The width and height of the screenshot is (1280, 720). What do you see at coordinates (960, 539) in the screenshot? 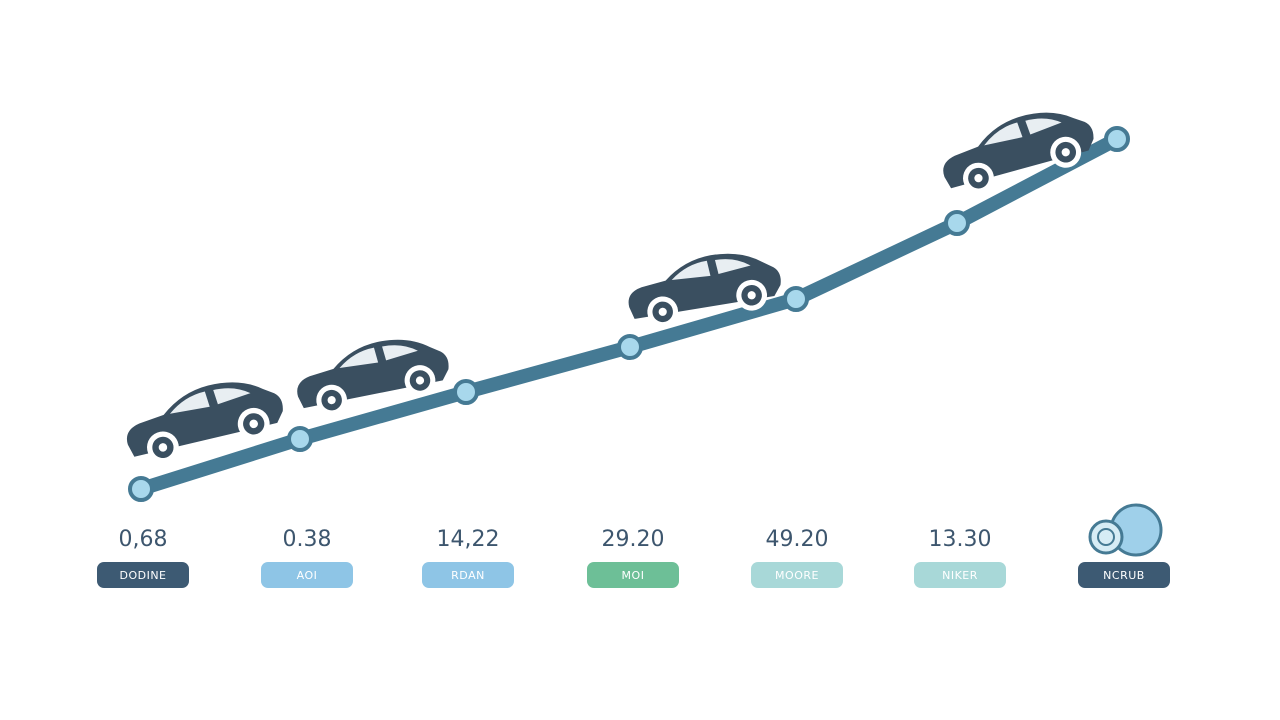
I see `value-label: 13.30` at bounding box center [960, 539].